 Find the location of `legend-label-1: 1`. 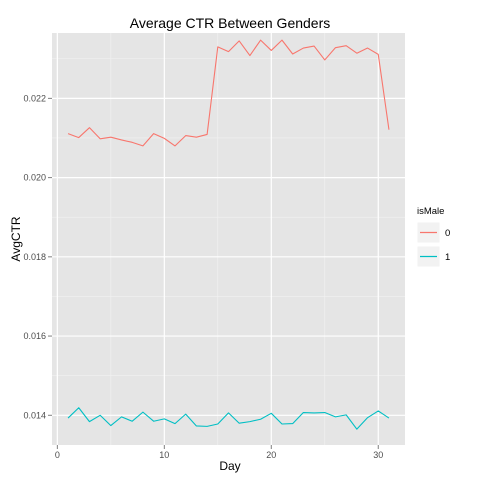

legend-label-1: 1 is located at coordinates (447, 257).